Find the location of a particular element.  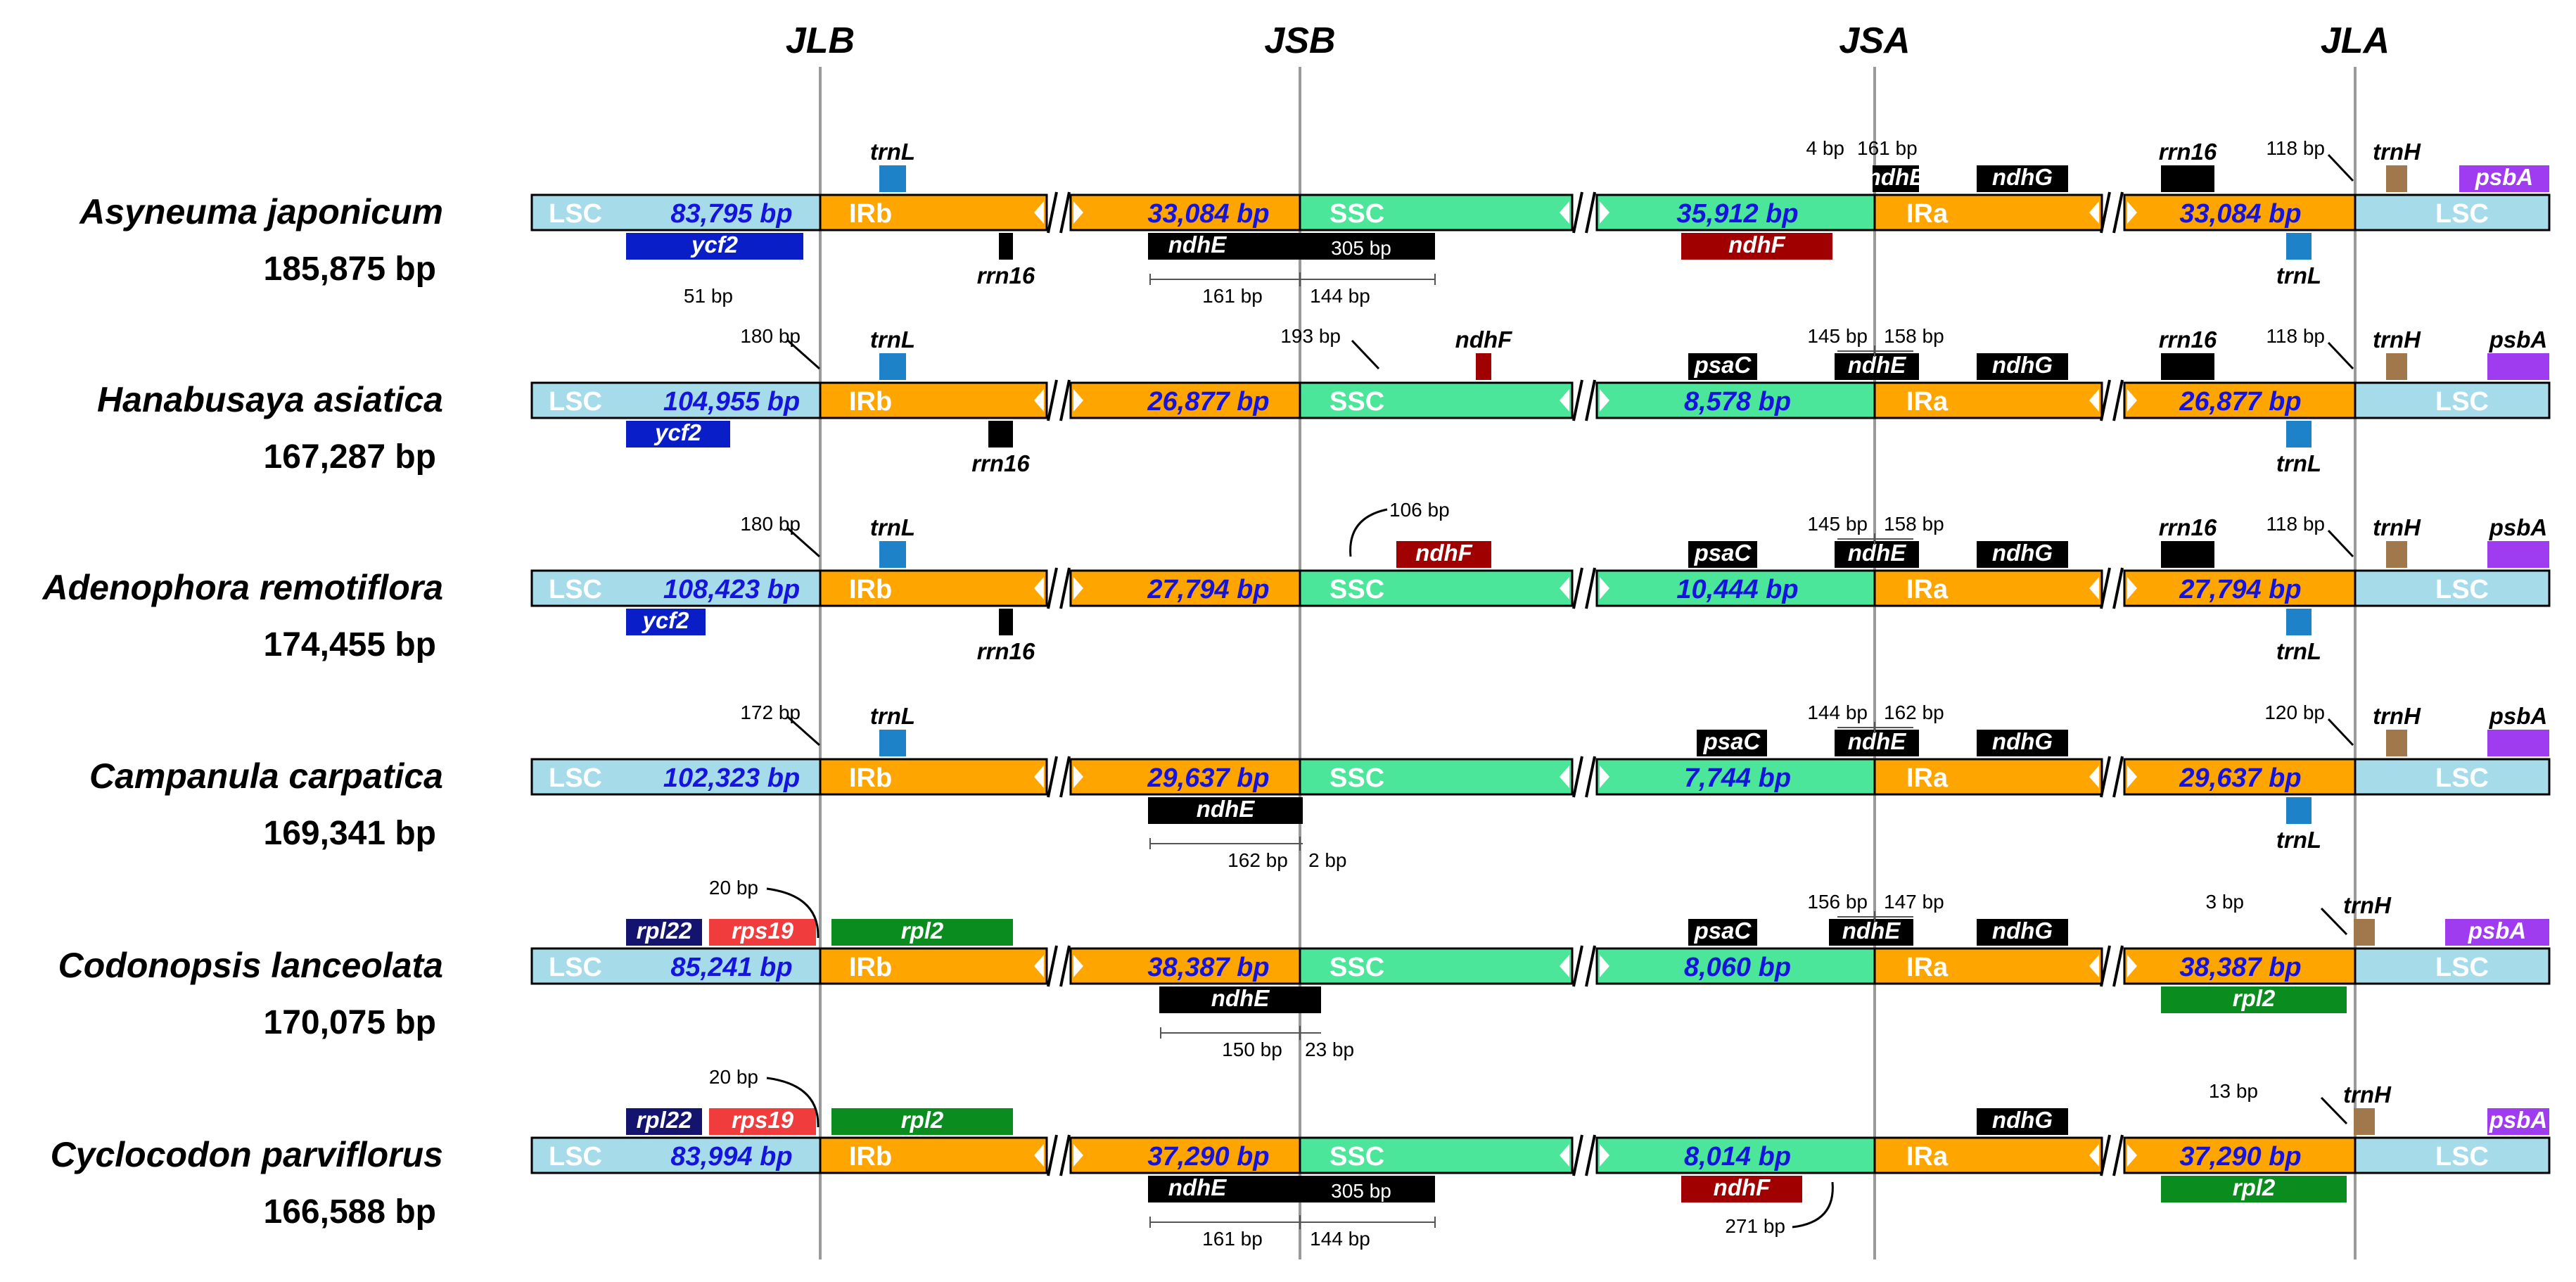

lsc-length: 102,323 bp is located at coordinates (731, 778).